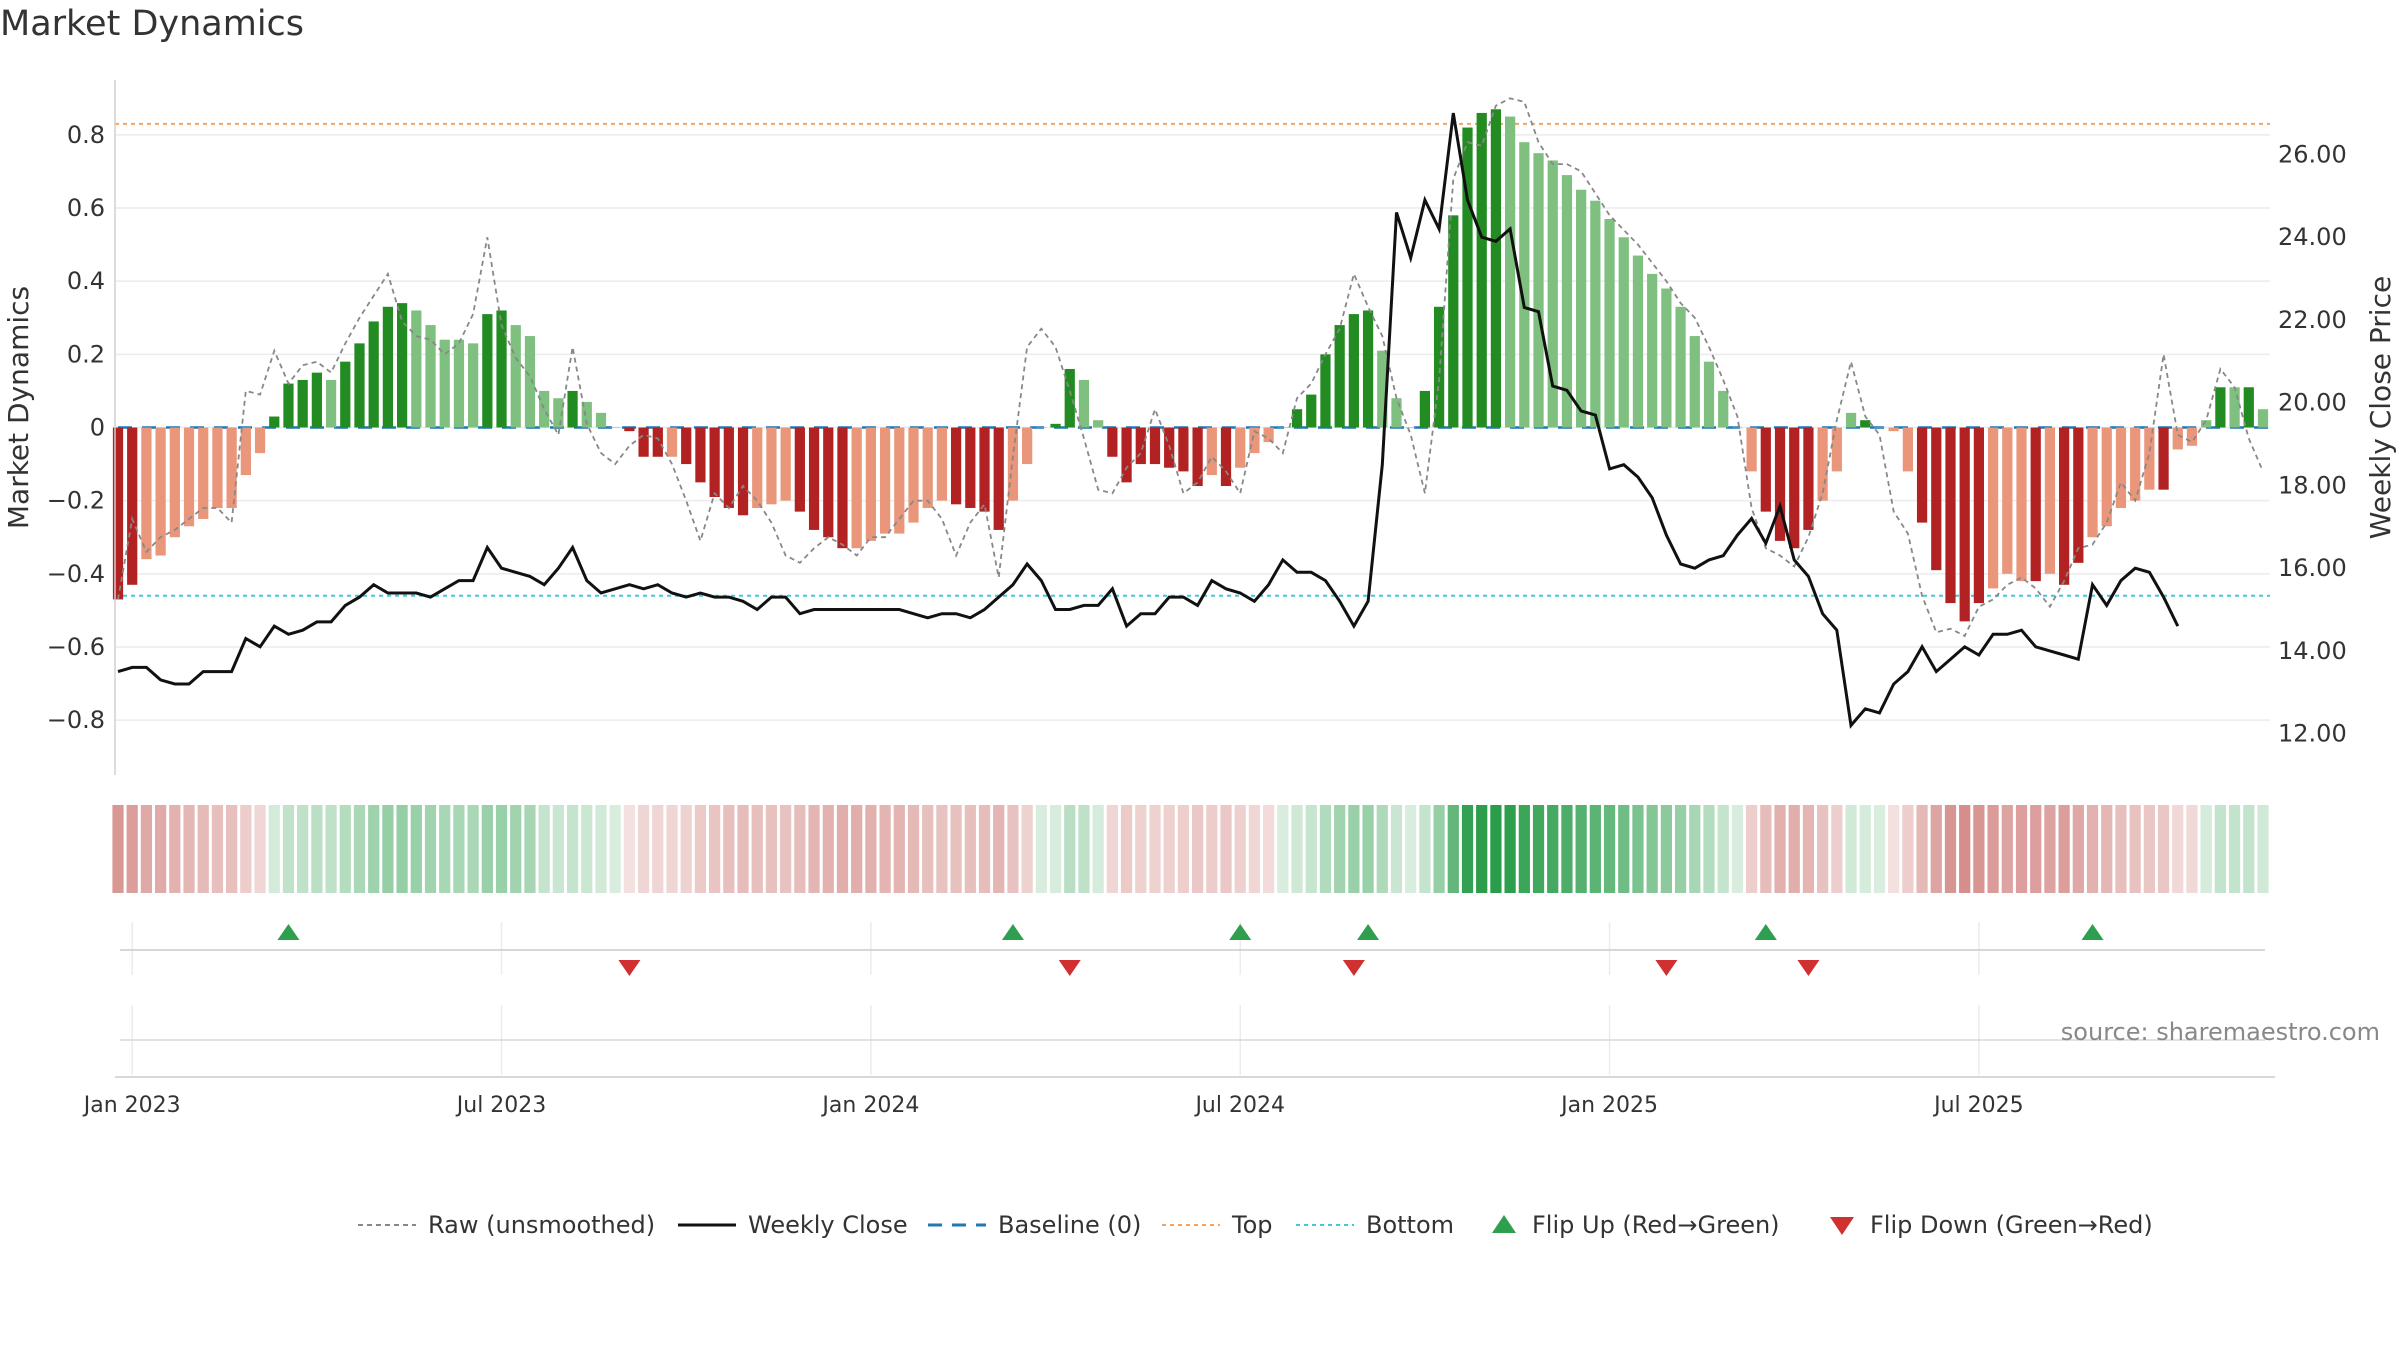 This screenshot has width=2400, height=1350. Describe the element at coordinates (1190, 849) in the screenshot. I see `regime-strip` at that location.